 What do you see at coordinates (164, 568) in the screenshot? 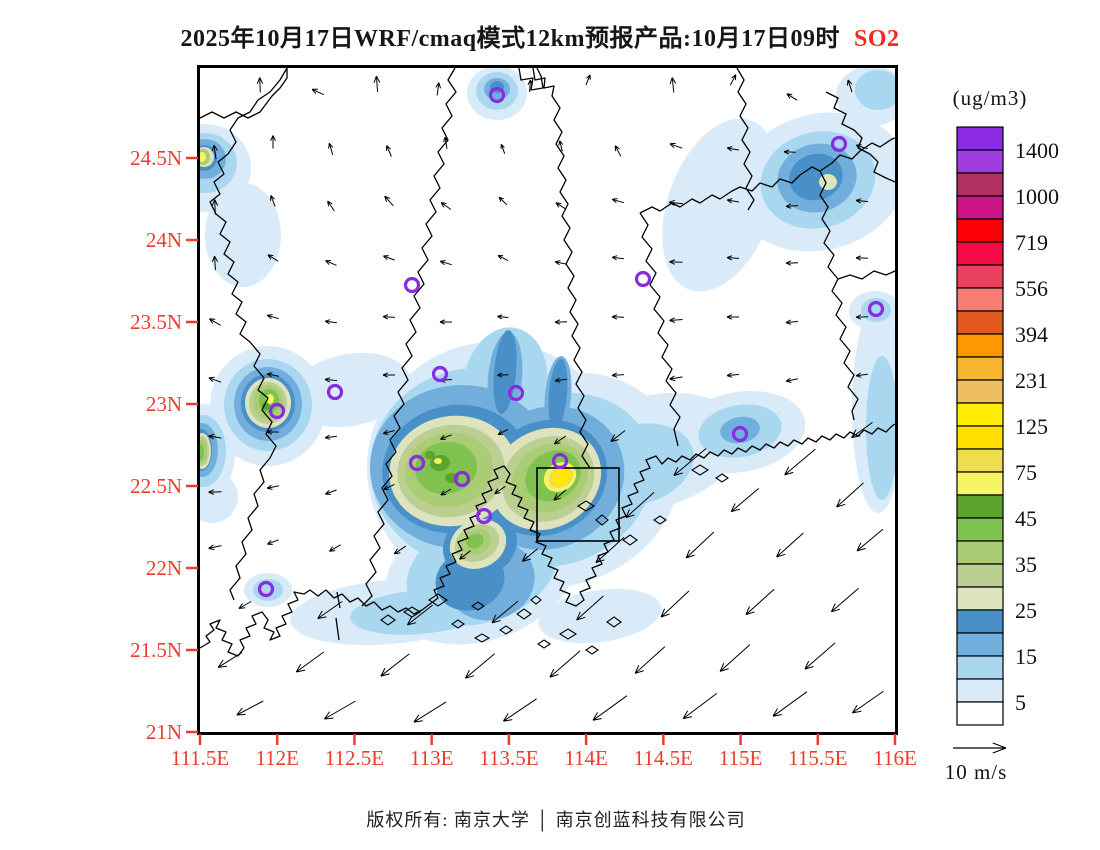
I see `lat-tick-label: 22N` at bounding box center [164, 568].